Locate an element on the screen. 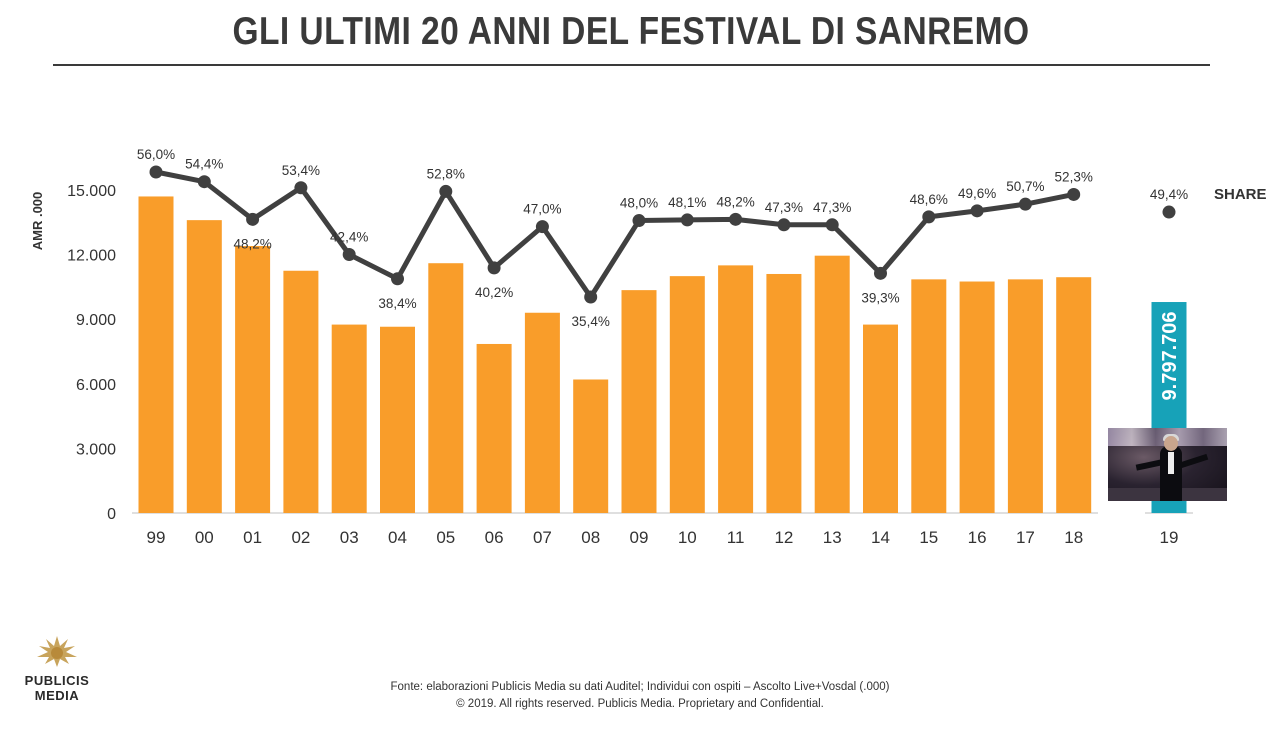 This screenshot has width=1280, height=731. title-divider is located at coordinates (631, 65).